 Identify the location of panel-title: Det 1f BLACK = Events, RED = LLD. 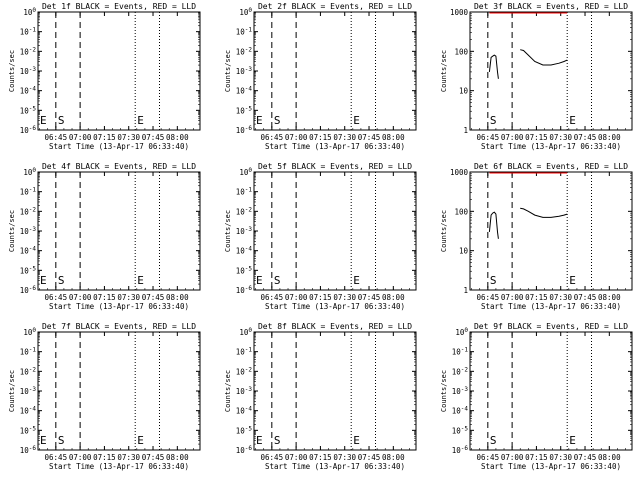
(119, 6).